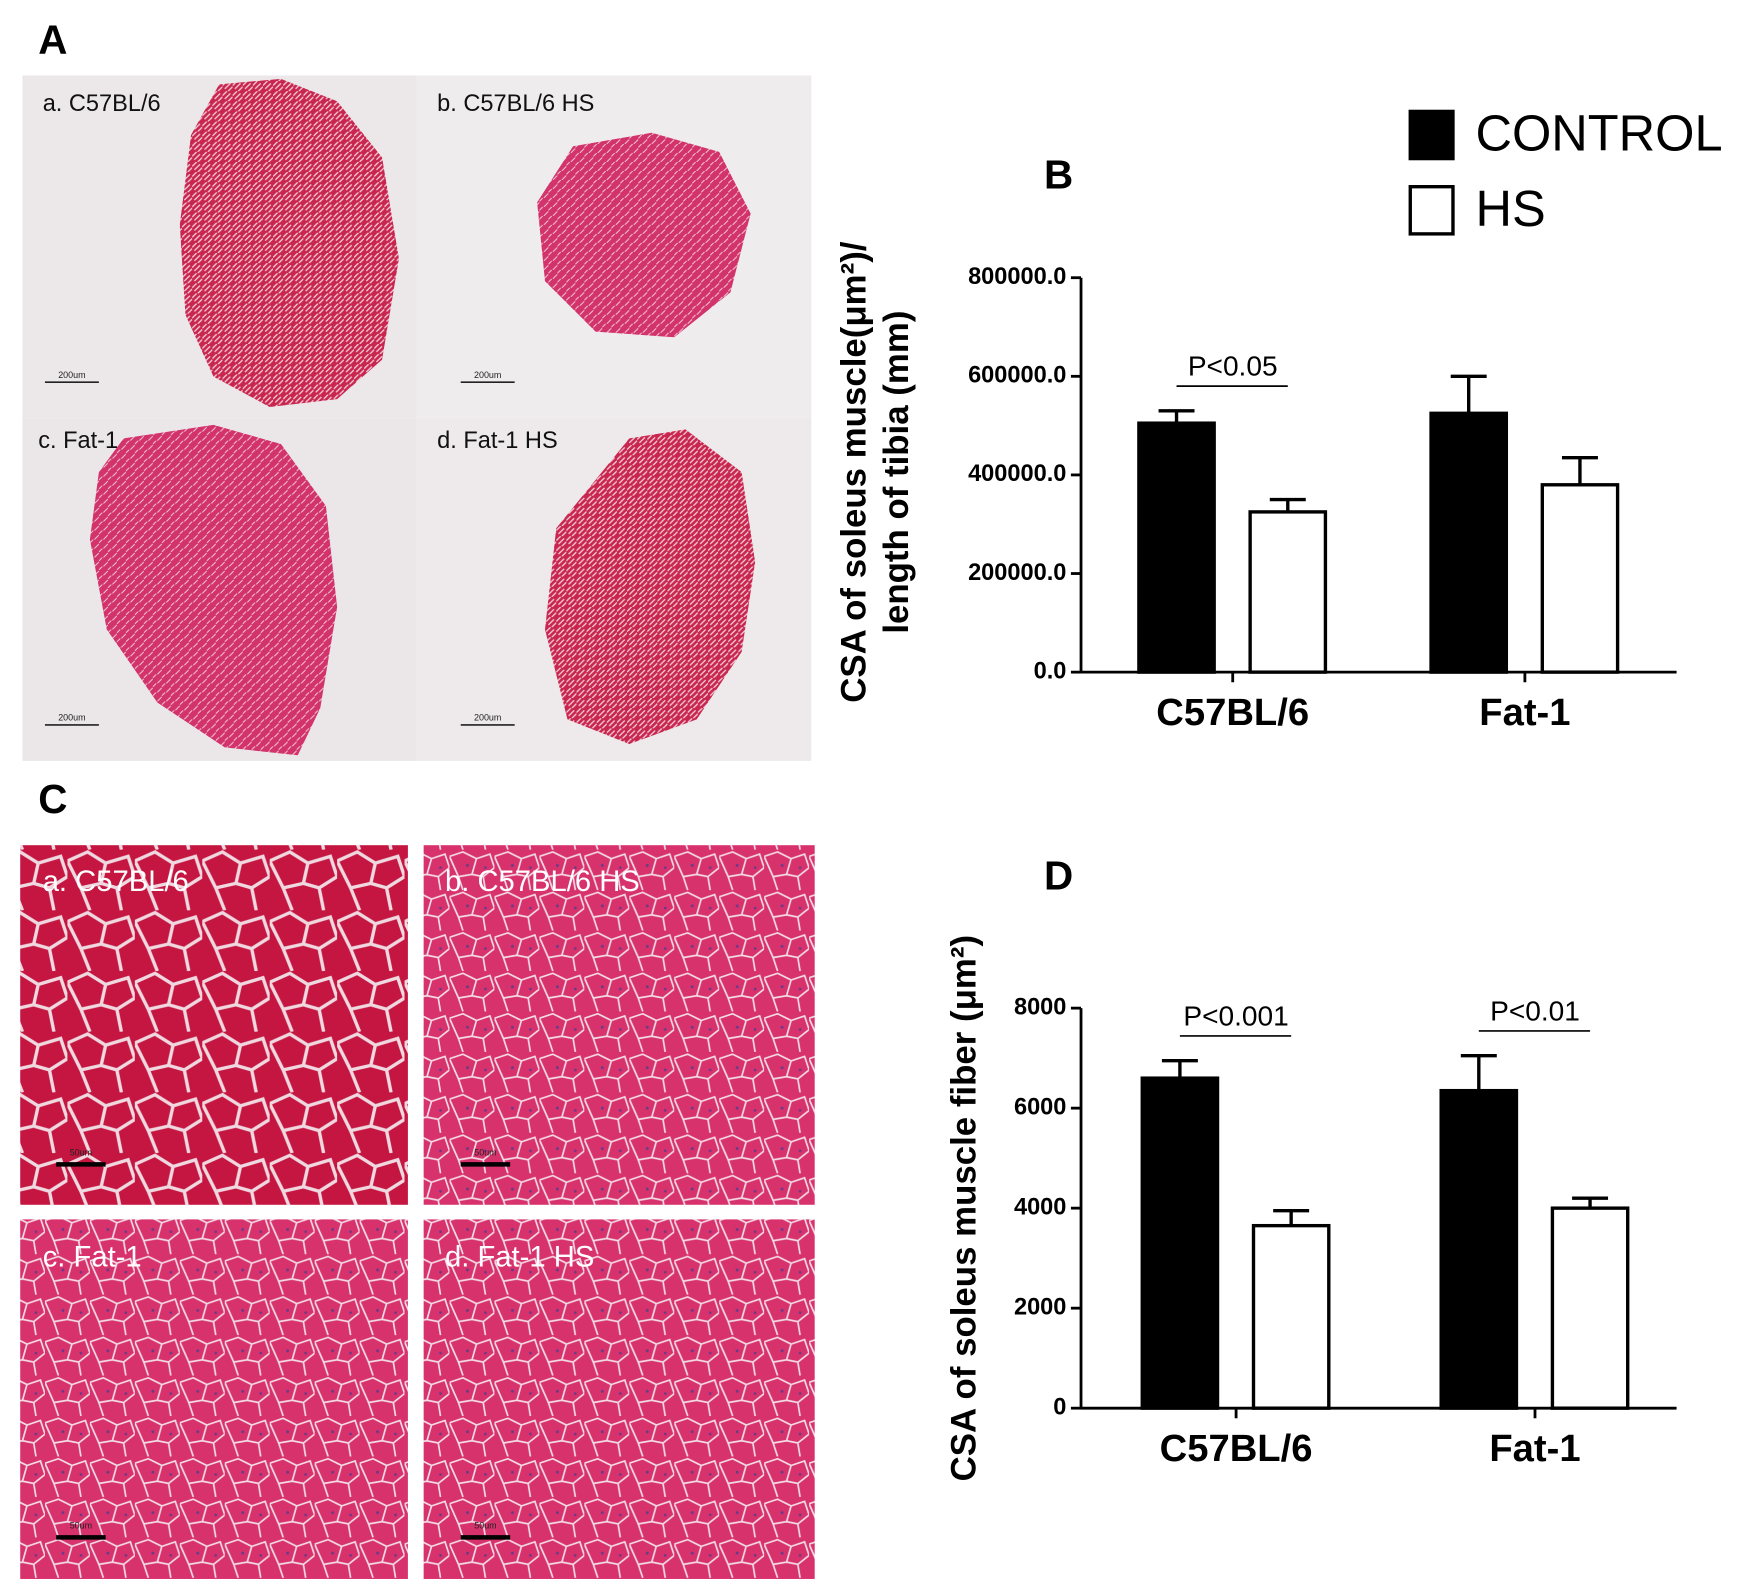  Describe the element at coordinates (1017, 473) in the screenshot. I see `y-tick-label: 400000.0` at that location.